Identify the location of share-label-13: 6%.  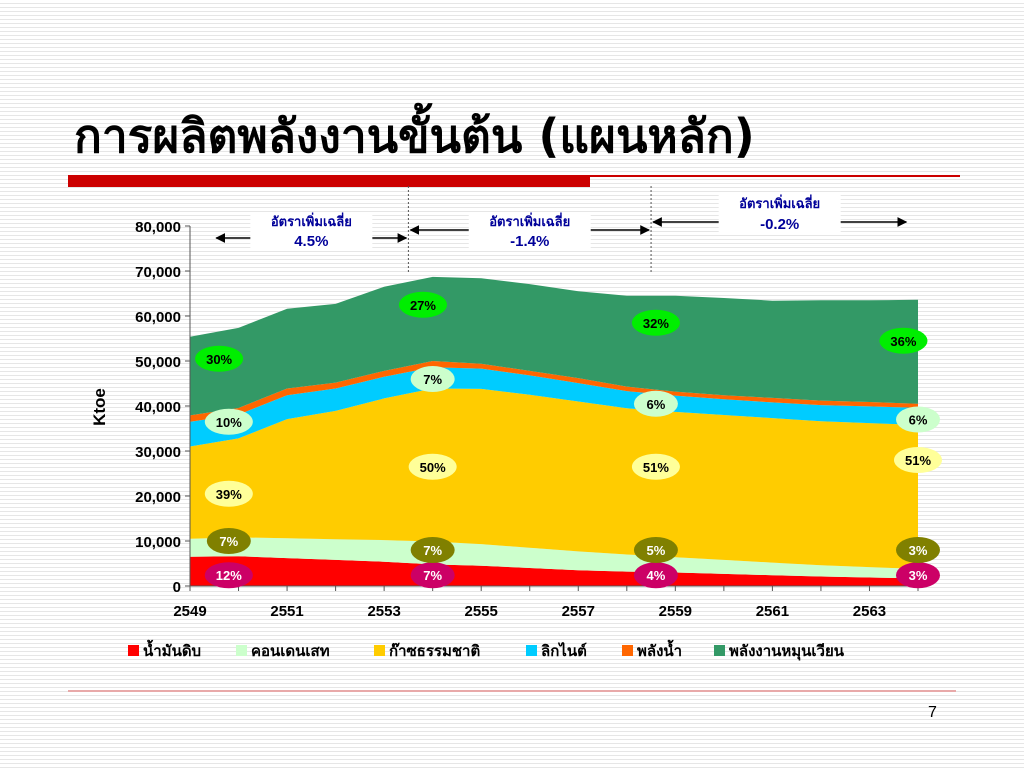
(656, 404).